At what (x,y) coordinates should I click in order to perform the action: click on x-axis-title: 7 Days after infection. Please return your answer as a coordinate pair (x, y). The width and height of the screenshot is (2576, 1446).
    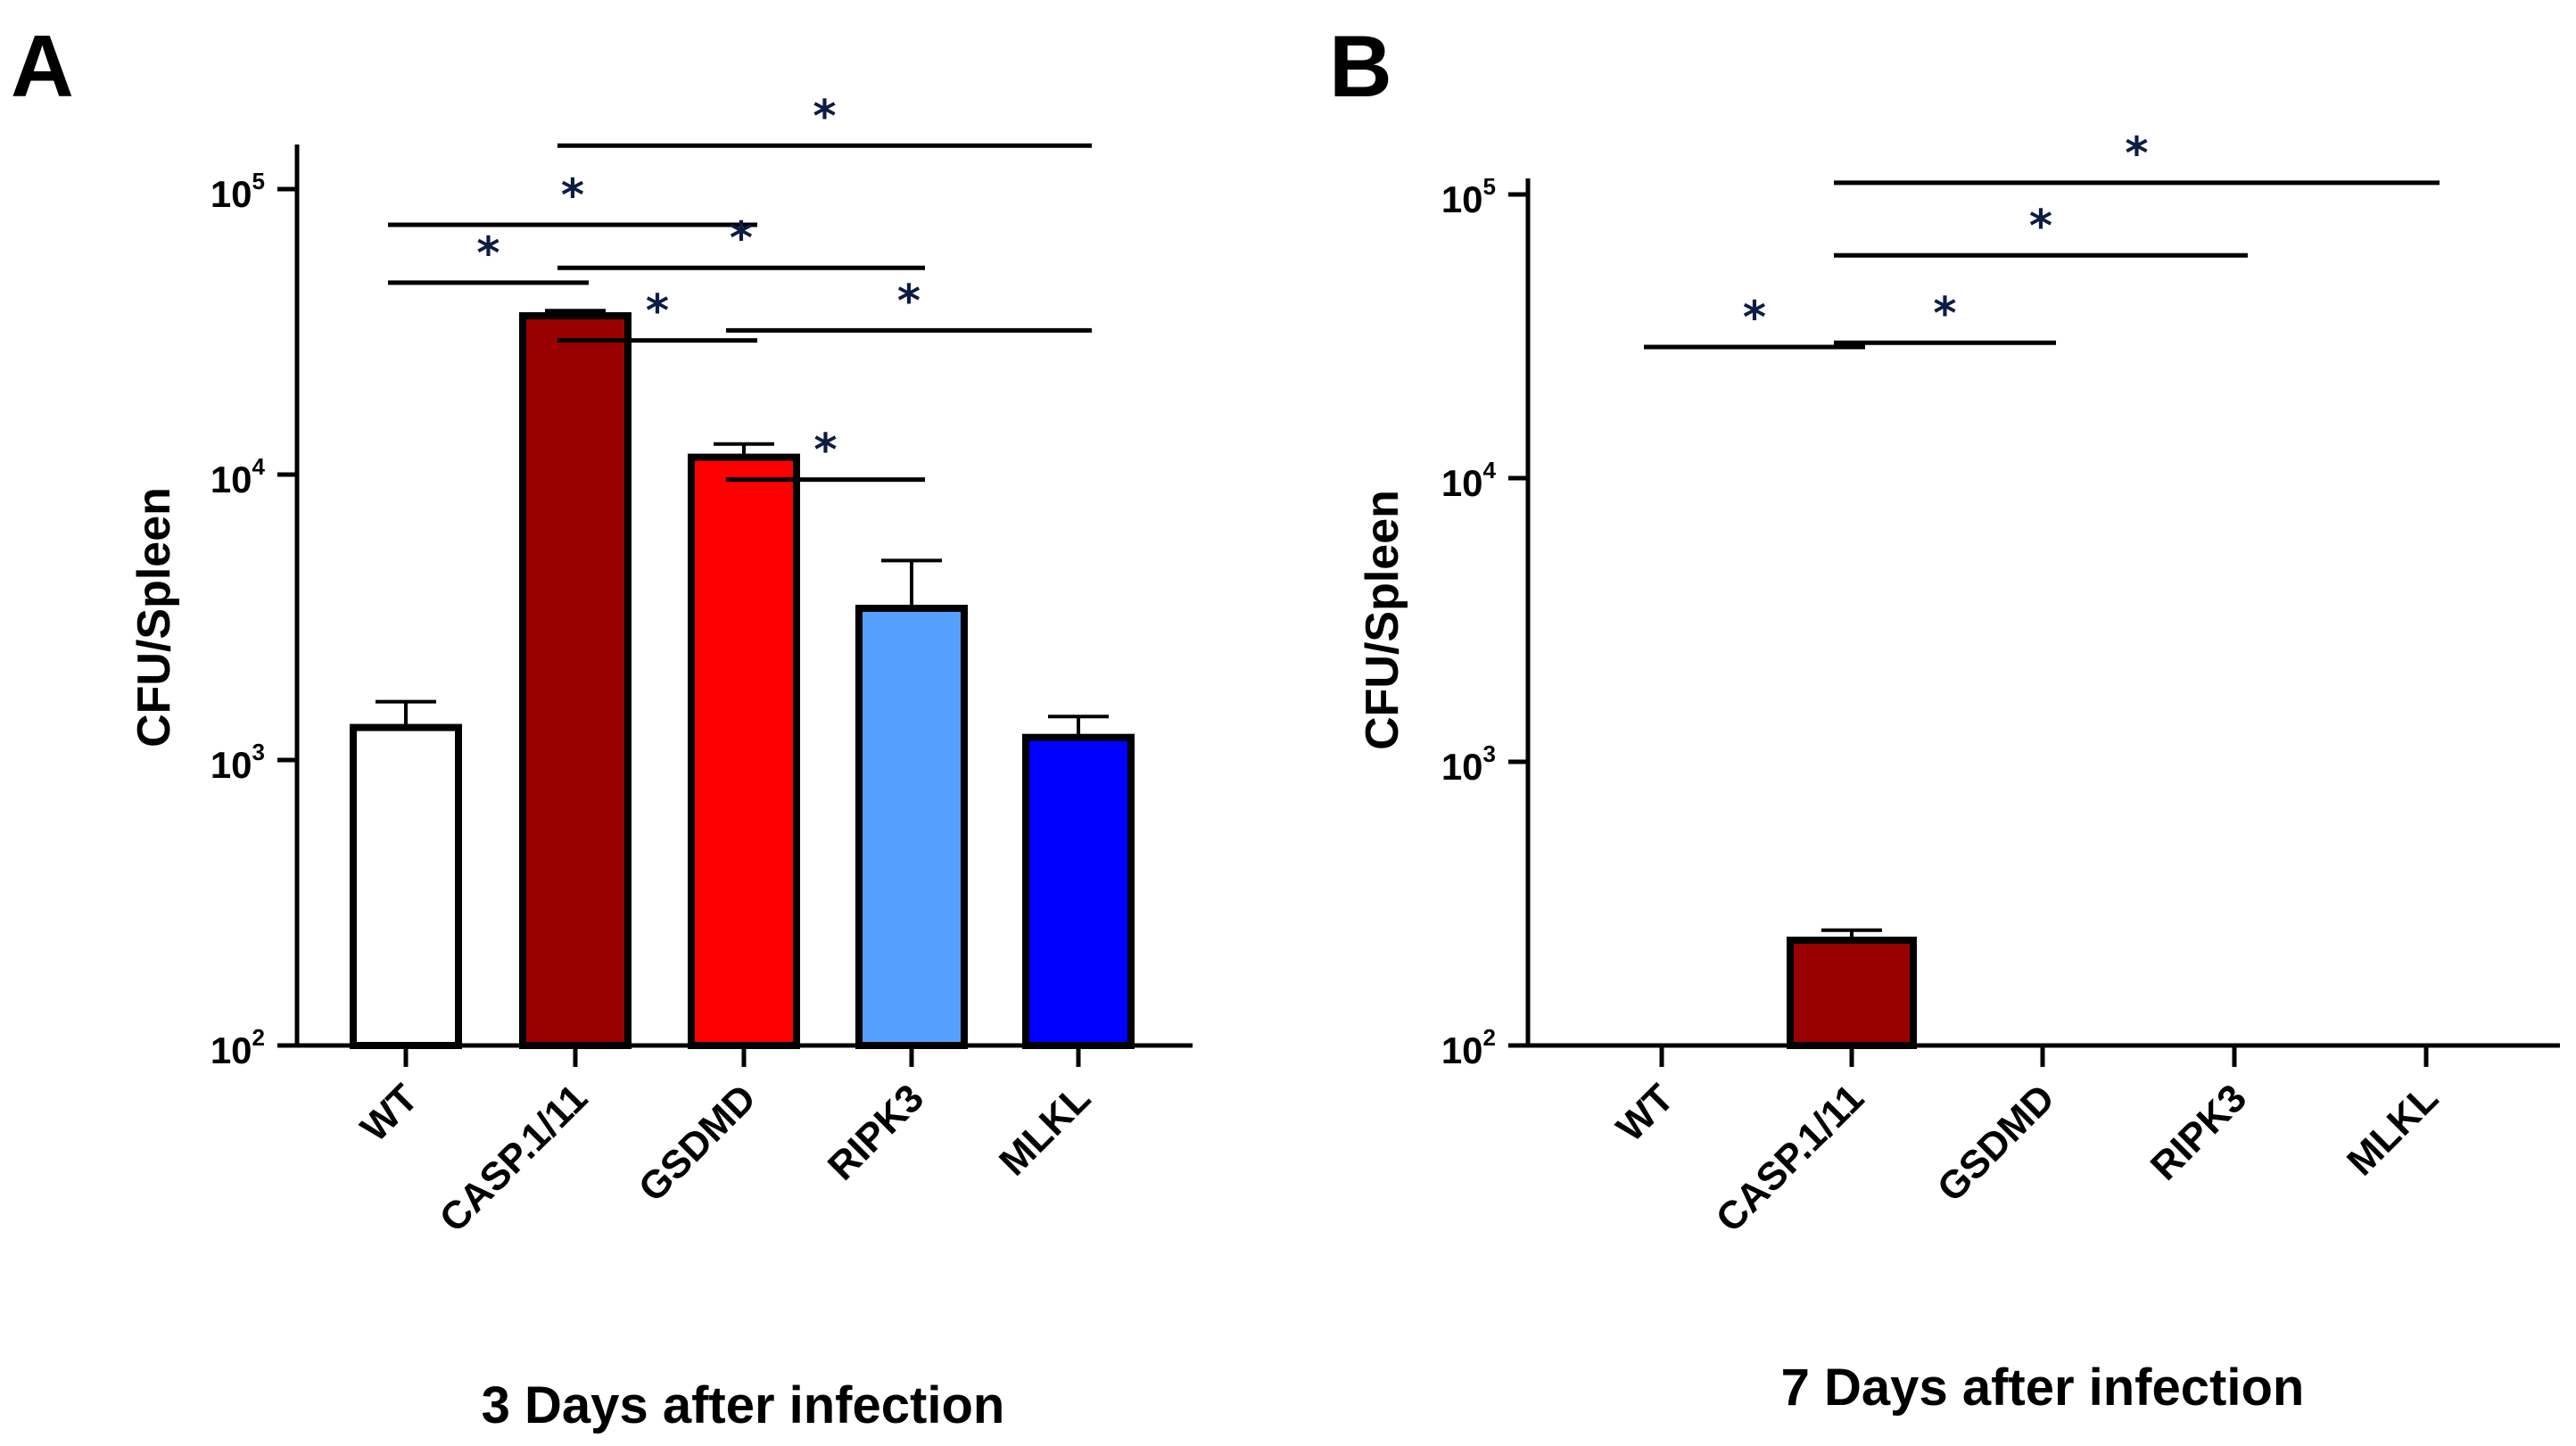
    Looking at the image, I should click on (2043, 1388).